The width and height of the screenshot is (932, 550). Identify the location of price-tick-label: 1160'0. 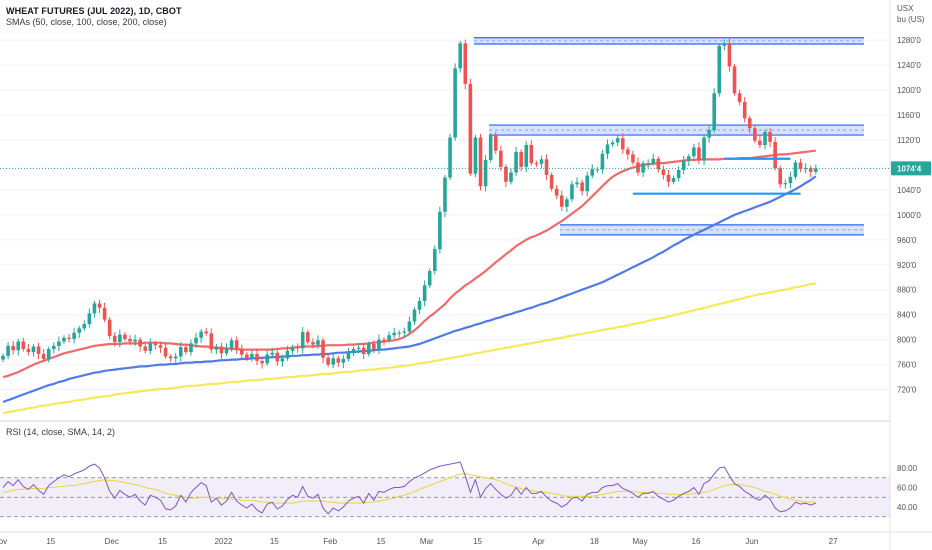
(909, 115).